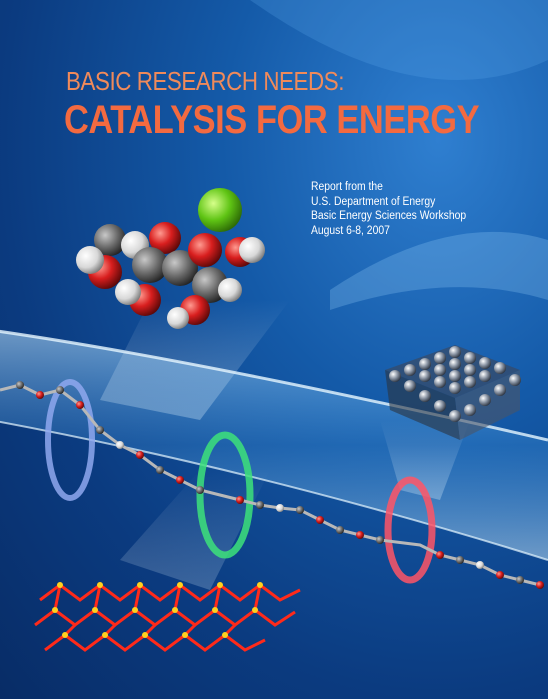  I want to click on subtitle-line-1: Report from the, so click(347, 187).